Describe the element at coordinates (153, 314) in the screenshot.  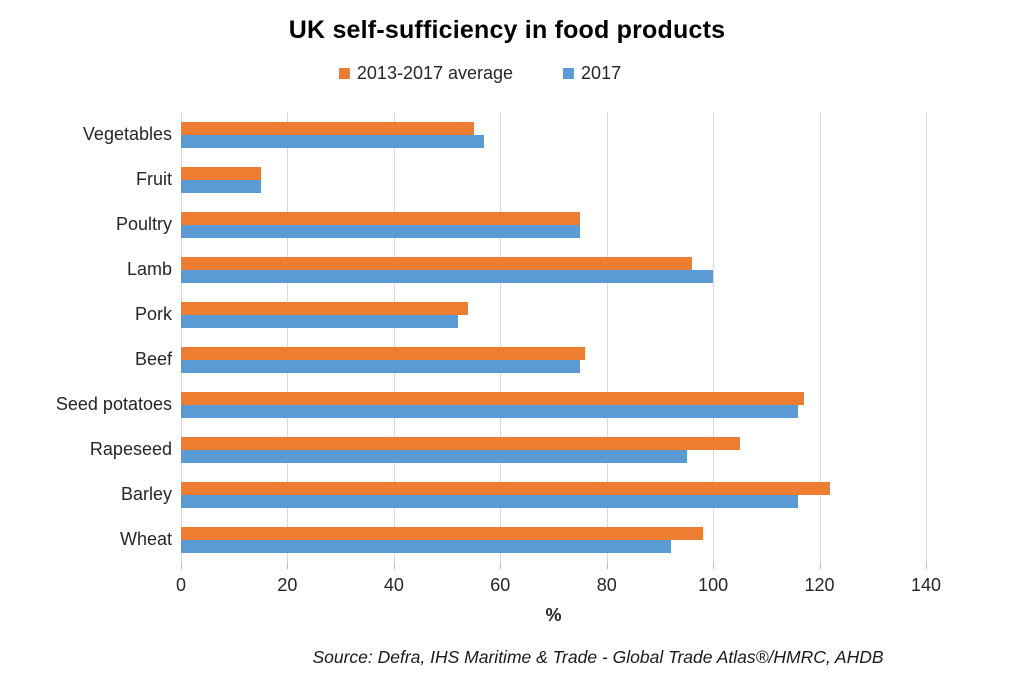
I see `category-label: Pork` at that location.